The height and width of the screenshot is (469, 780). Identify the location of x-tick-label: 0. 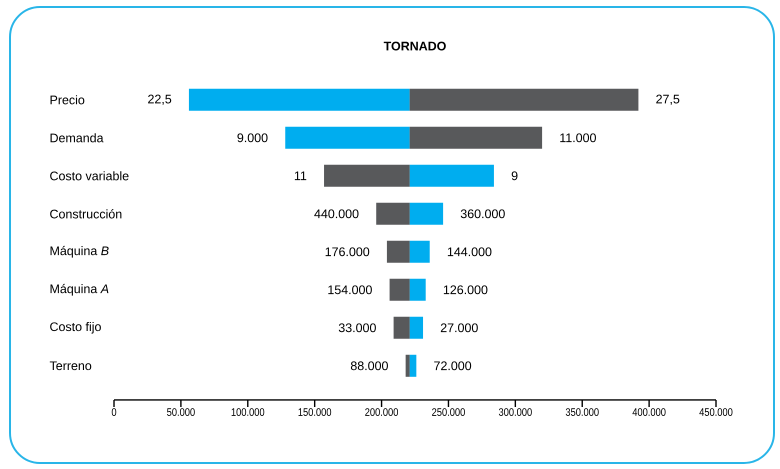
(114, 412).